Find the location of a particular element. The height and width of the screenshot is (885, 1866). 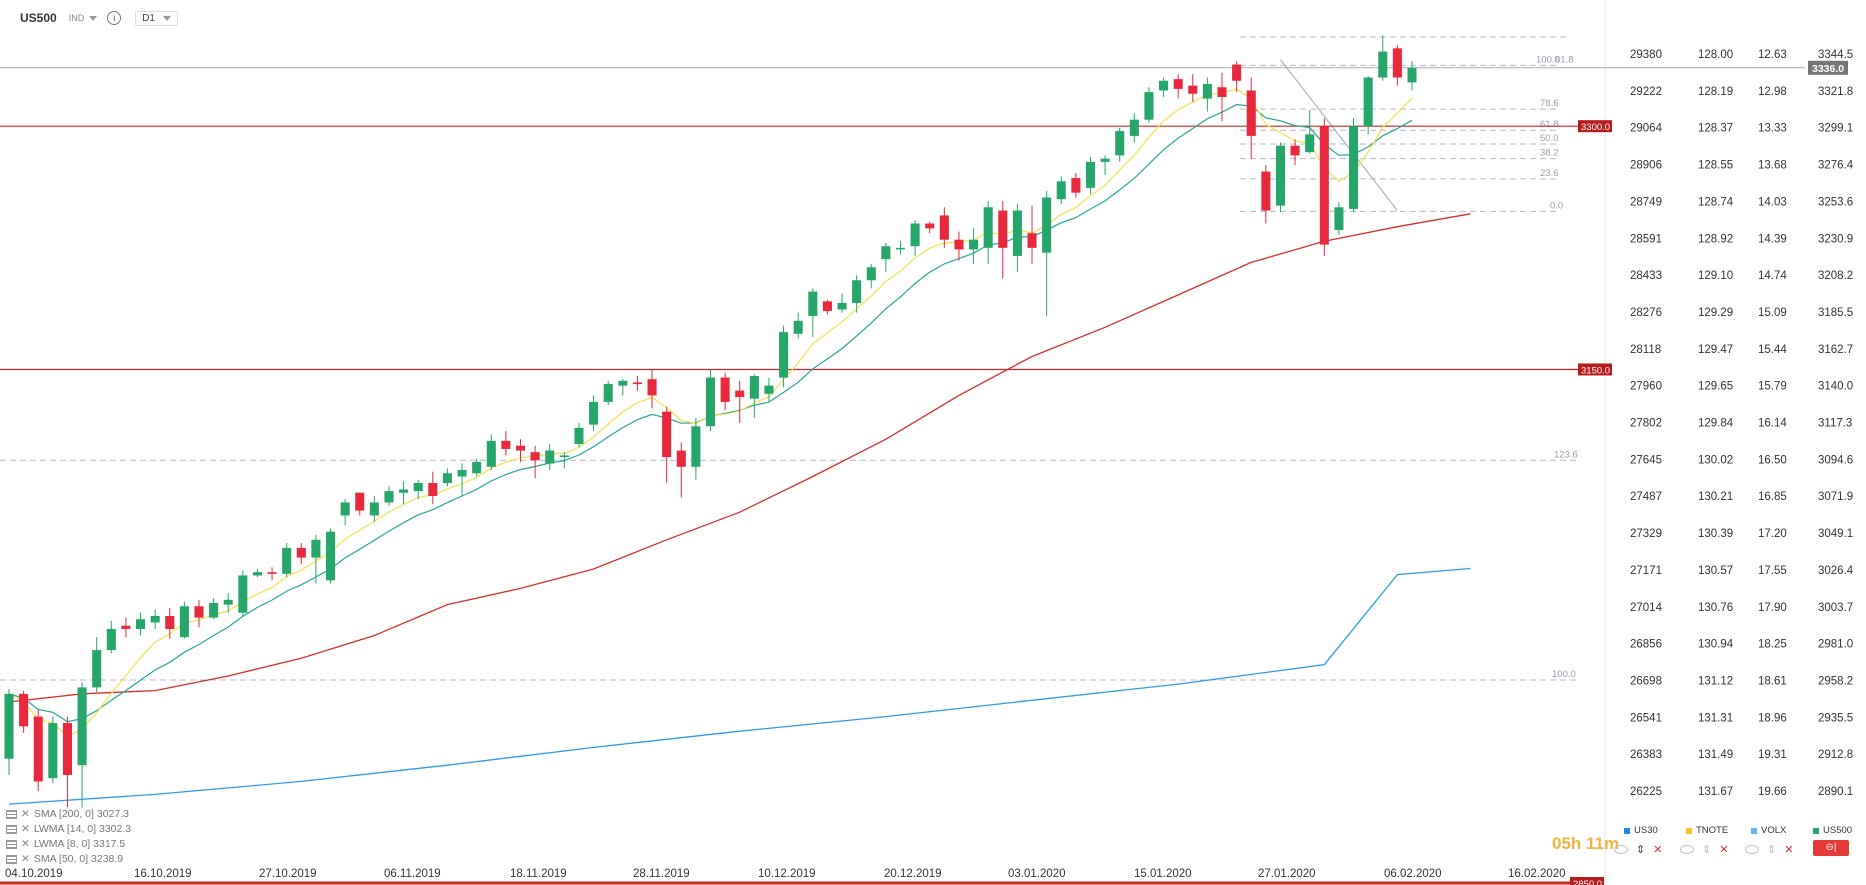

color-swatch is located at coordinates (1627, 830).